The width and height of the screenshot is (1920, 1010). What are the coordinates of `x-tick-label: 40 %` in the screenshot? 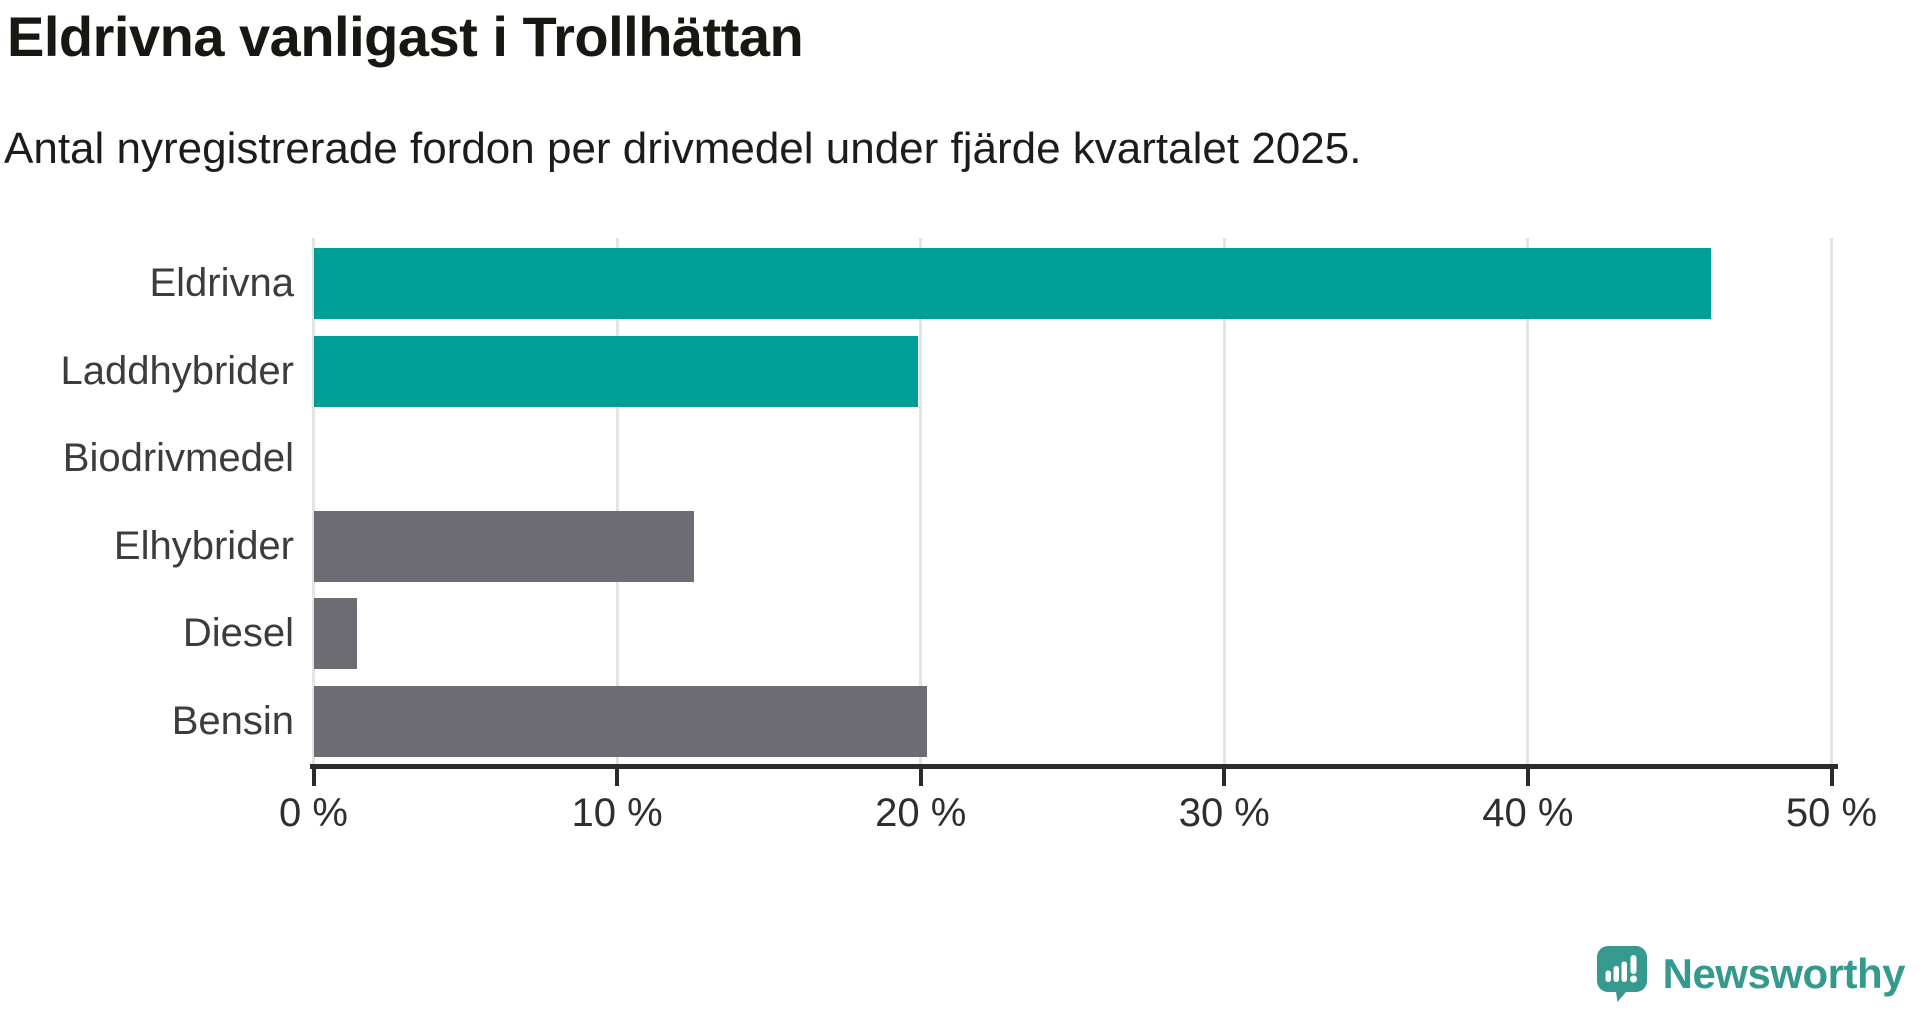 It's located at (1528, 813).